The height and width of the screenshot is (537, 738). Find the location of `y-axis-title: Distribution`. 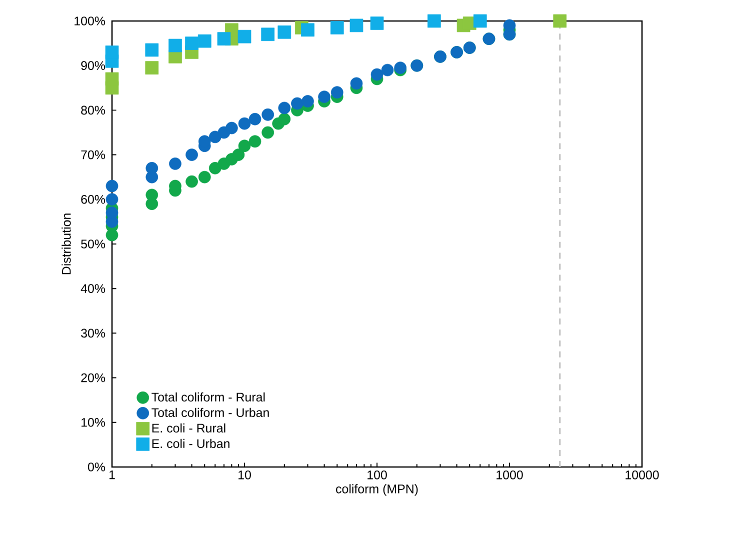

y-axis-title: Distribution is located at coordinates (66, 244).